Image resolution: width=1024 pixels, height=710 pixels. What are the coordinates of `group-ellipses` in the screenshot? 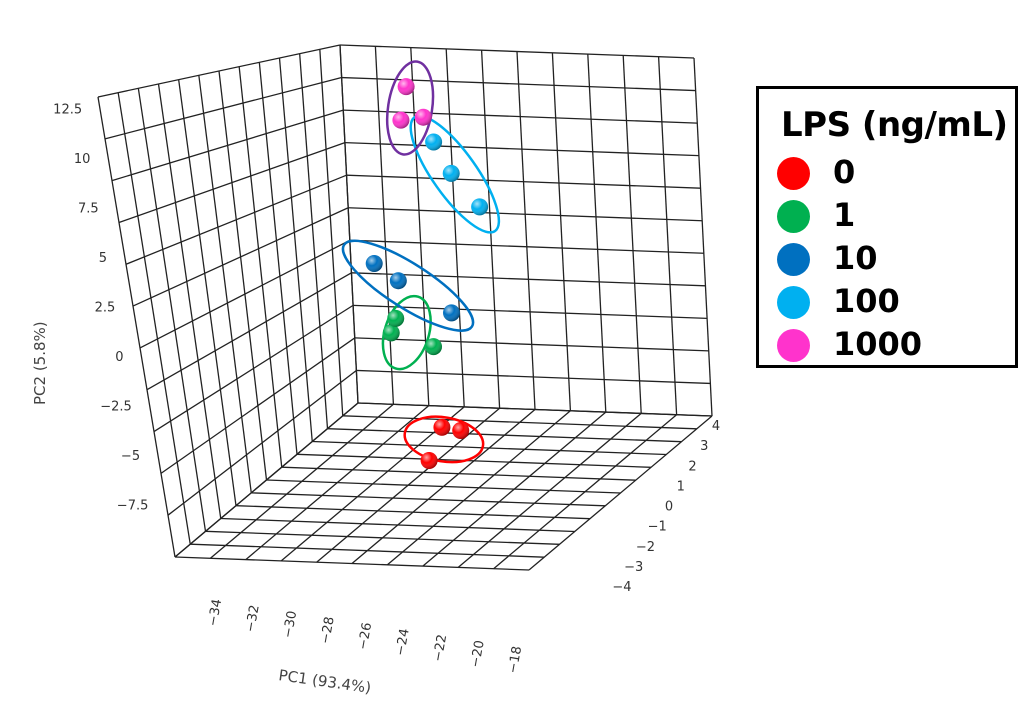 It's located at (421, 262).